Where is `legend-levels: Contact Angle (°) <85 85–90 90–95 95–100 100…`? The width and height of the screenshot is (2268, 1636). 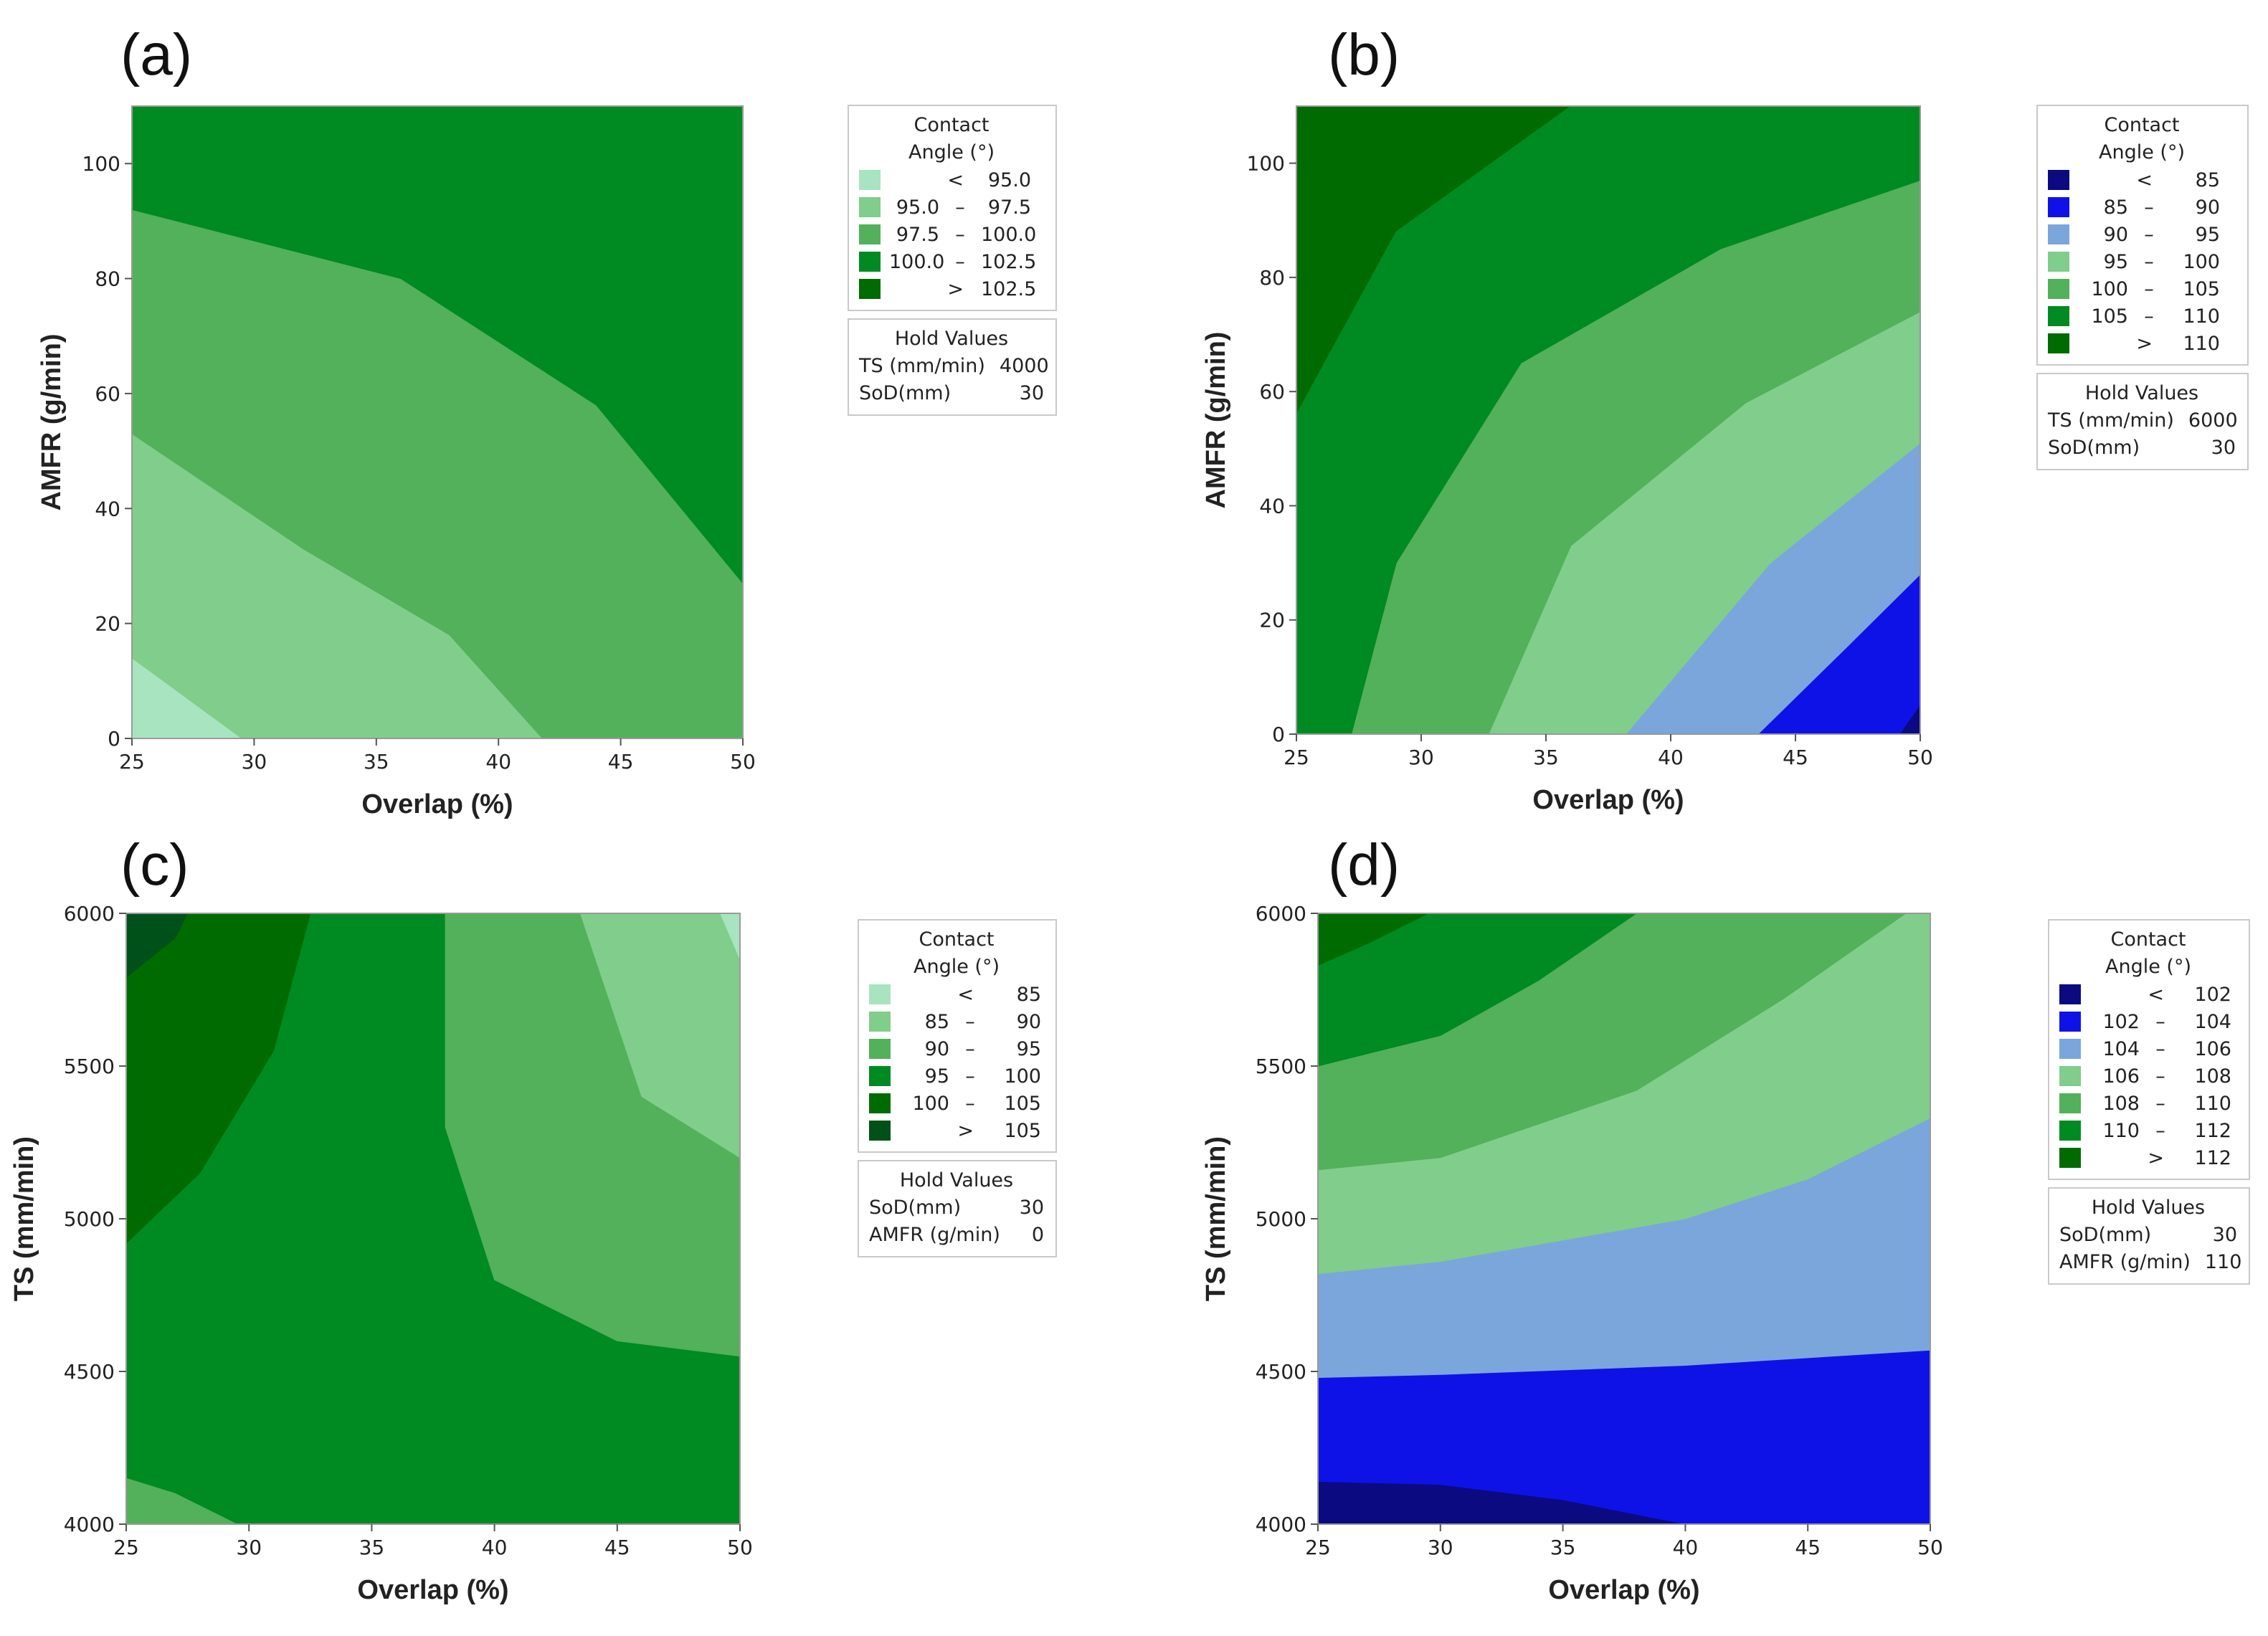 legend-levels: Contact Angle (°) <85 85–90 90–95 95–100 100… is located at coordinates (2142, 235).